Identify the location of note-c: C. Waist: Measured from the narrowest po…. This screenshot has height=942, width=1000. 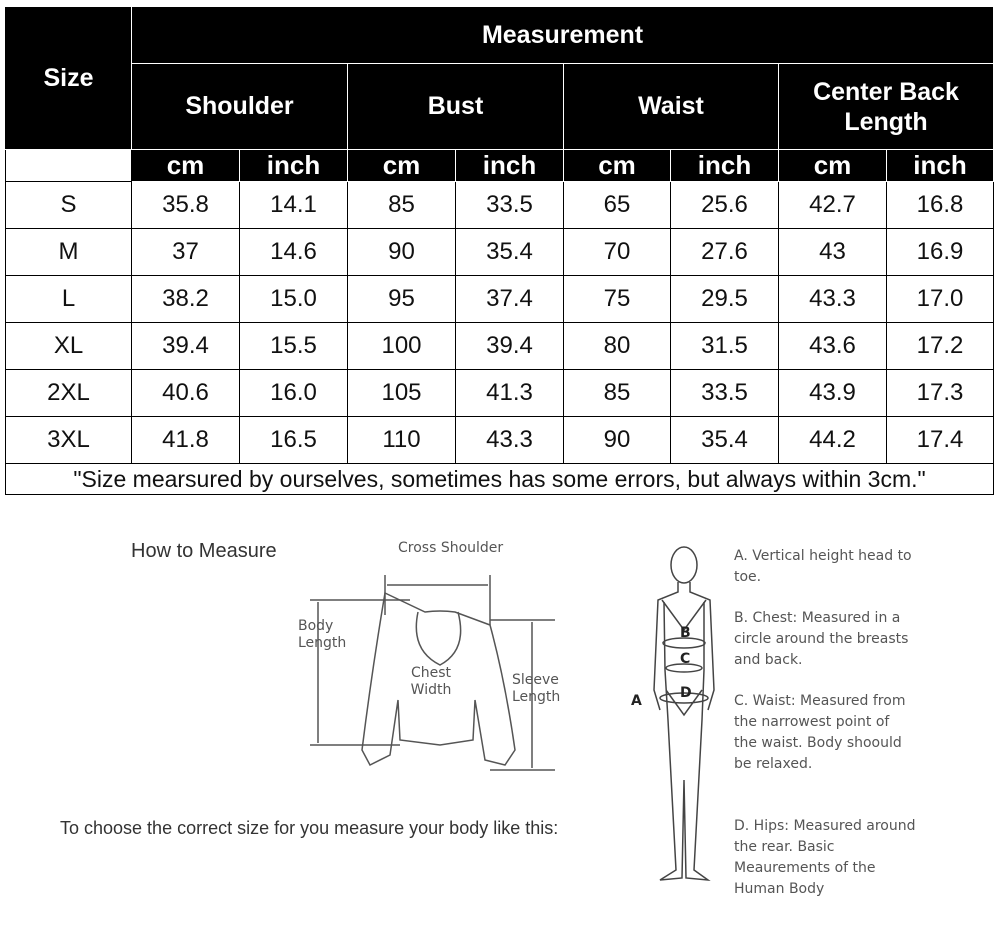
(820, 732).